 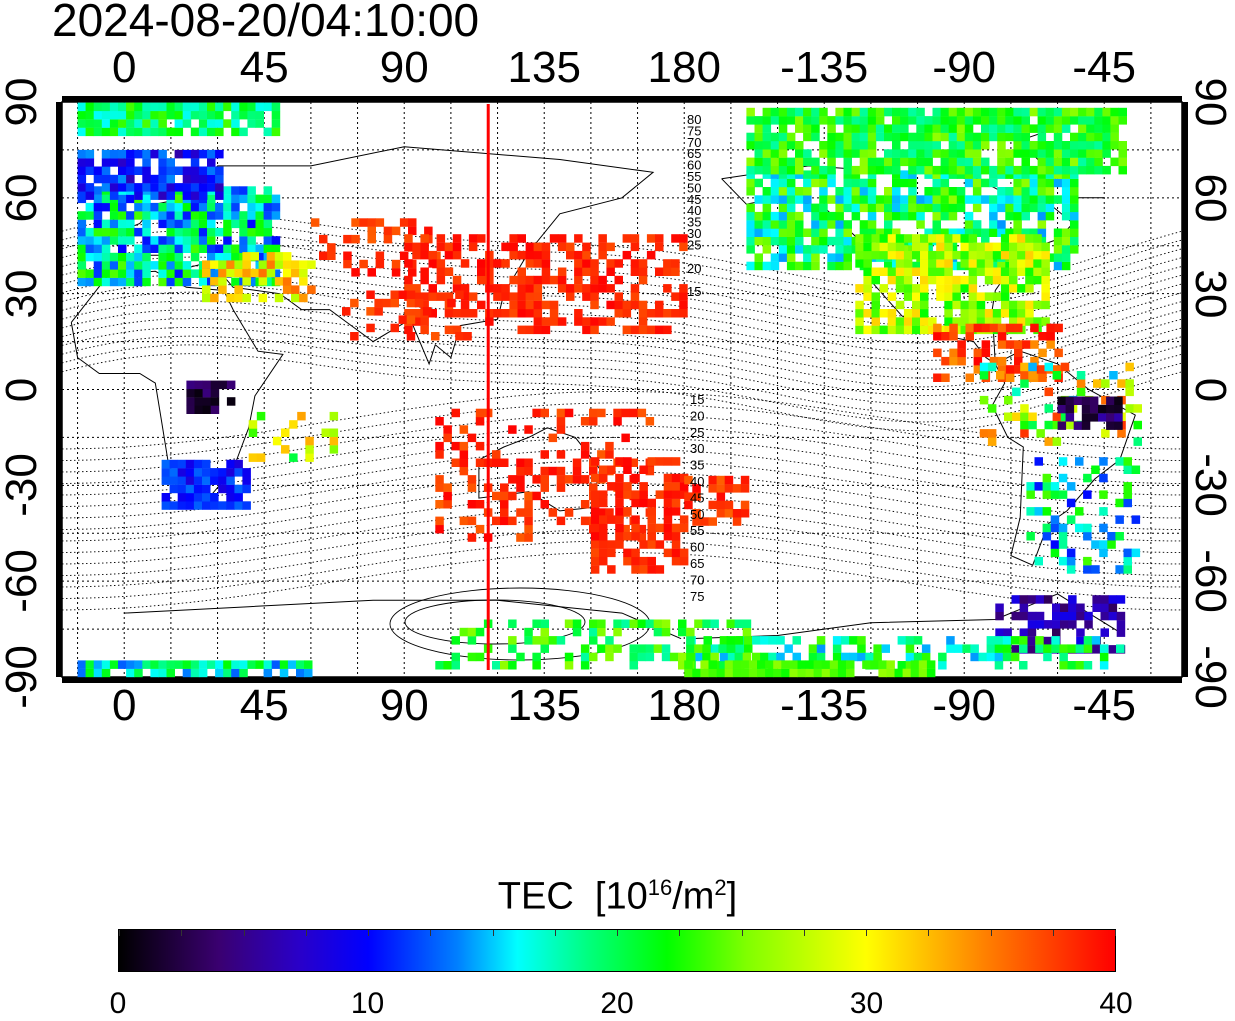 What do you see at coordinates (306, 933) in the screenshot?
I see `colorbar-tick` at bounding box center [306, 933].